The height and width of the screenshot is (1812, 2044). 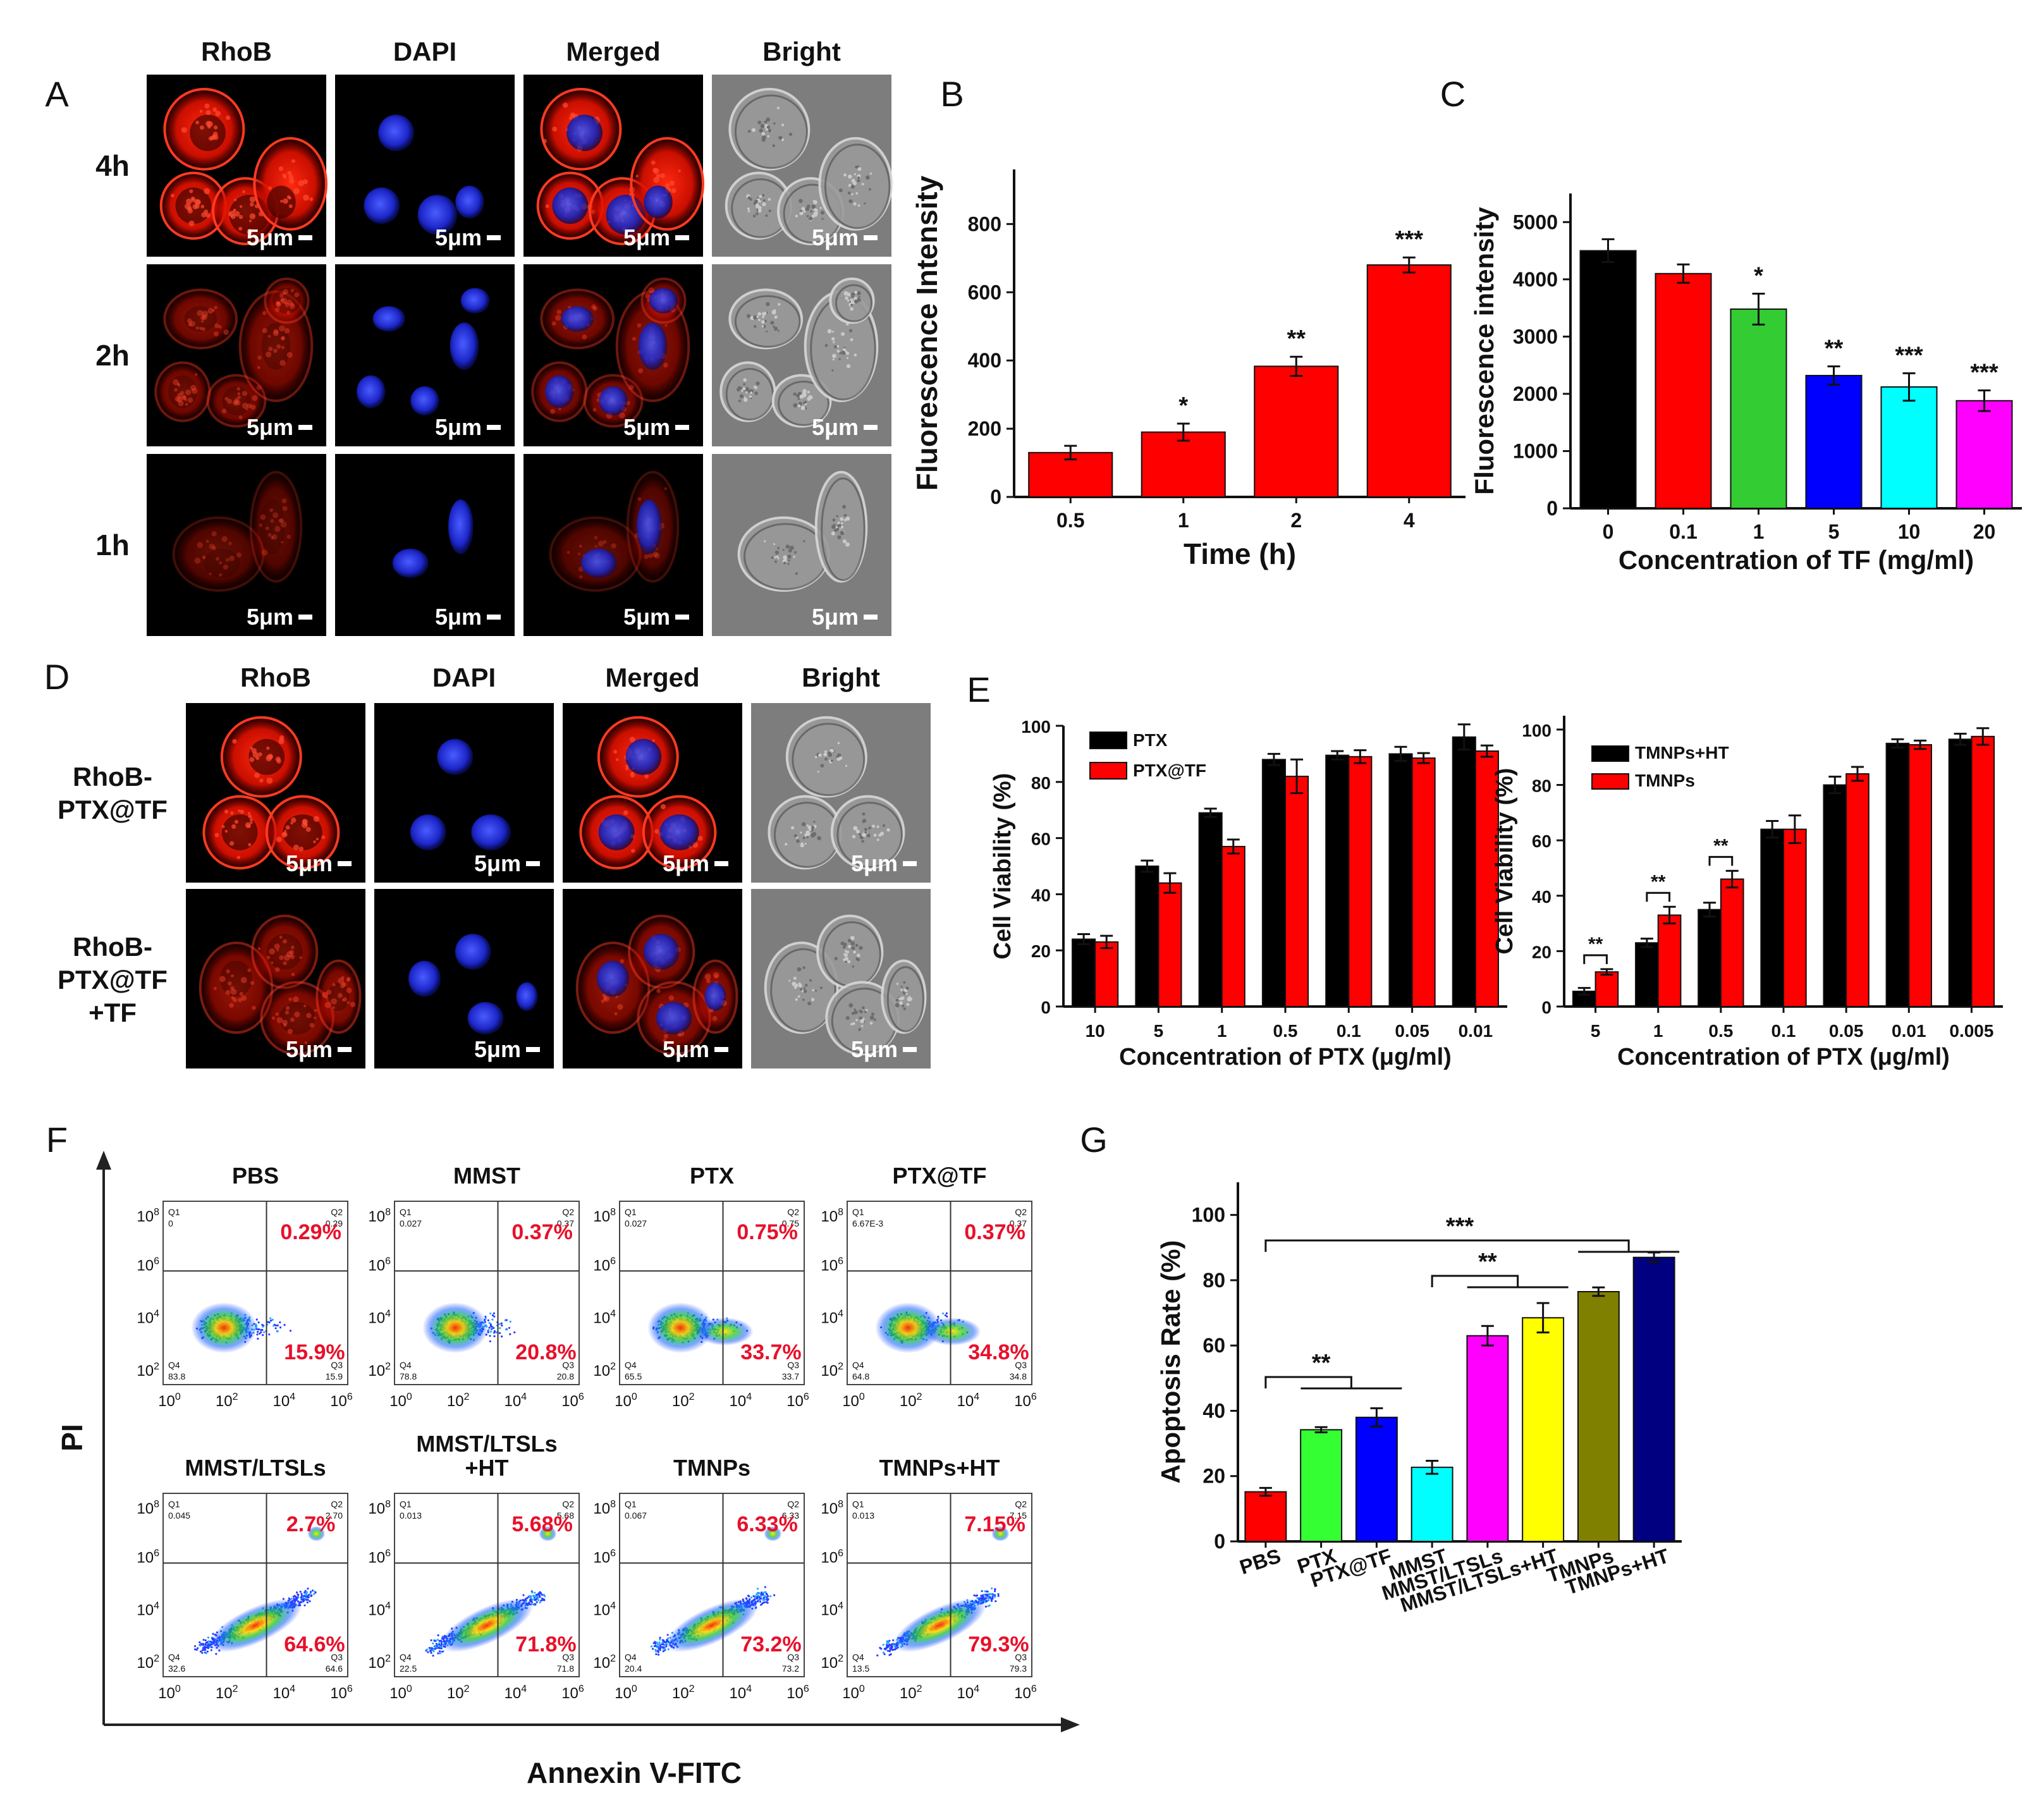 I want to click on panel-letter-G: G, so click(x=1094, y=1140).